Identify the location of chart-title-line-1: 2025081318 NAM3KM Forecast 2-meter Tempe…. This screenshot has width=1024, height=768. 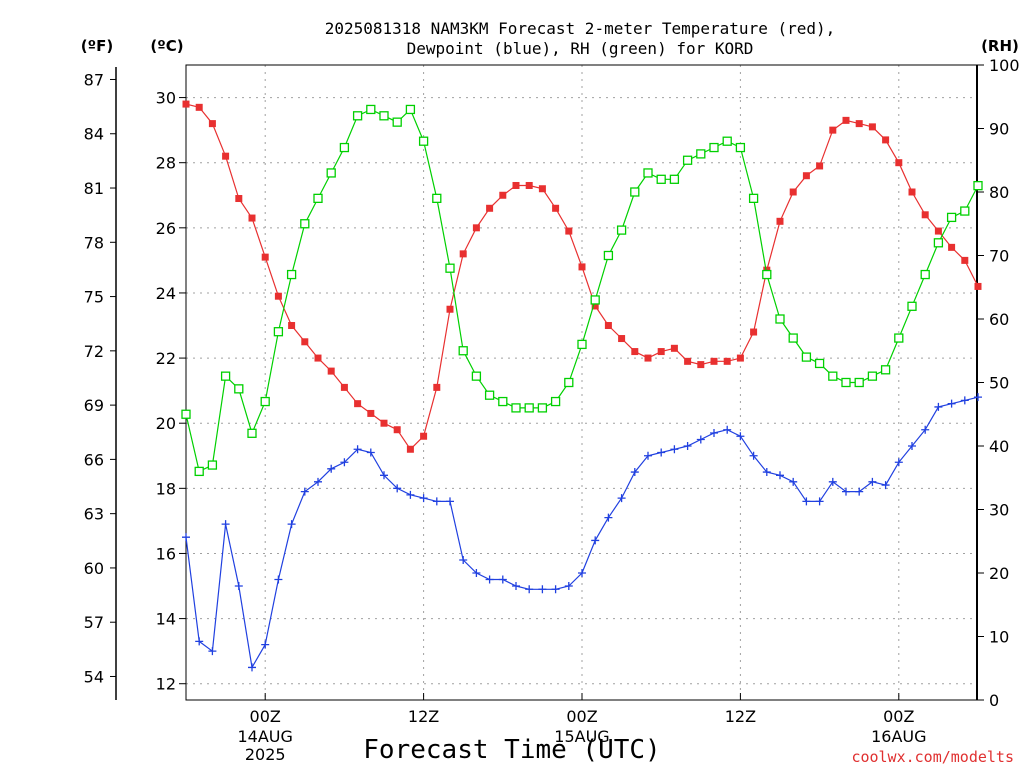
(580, 28).